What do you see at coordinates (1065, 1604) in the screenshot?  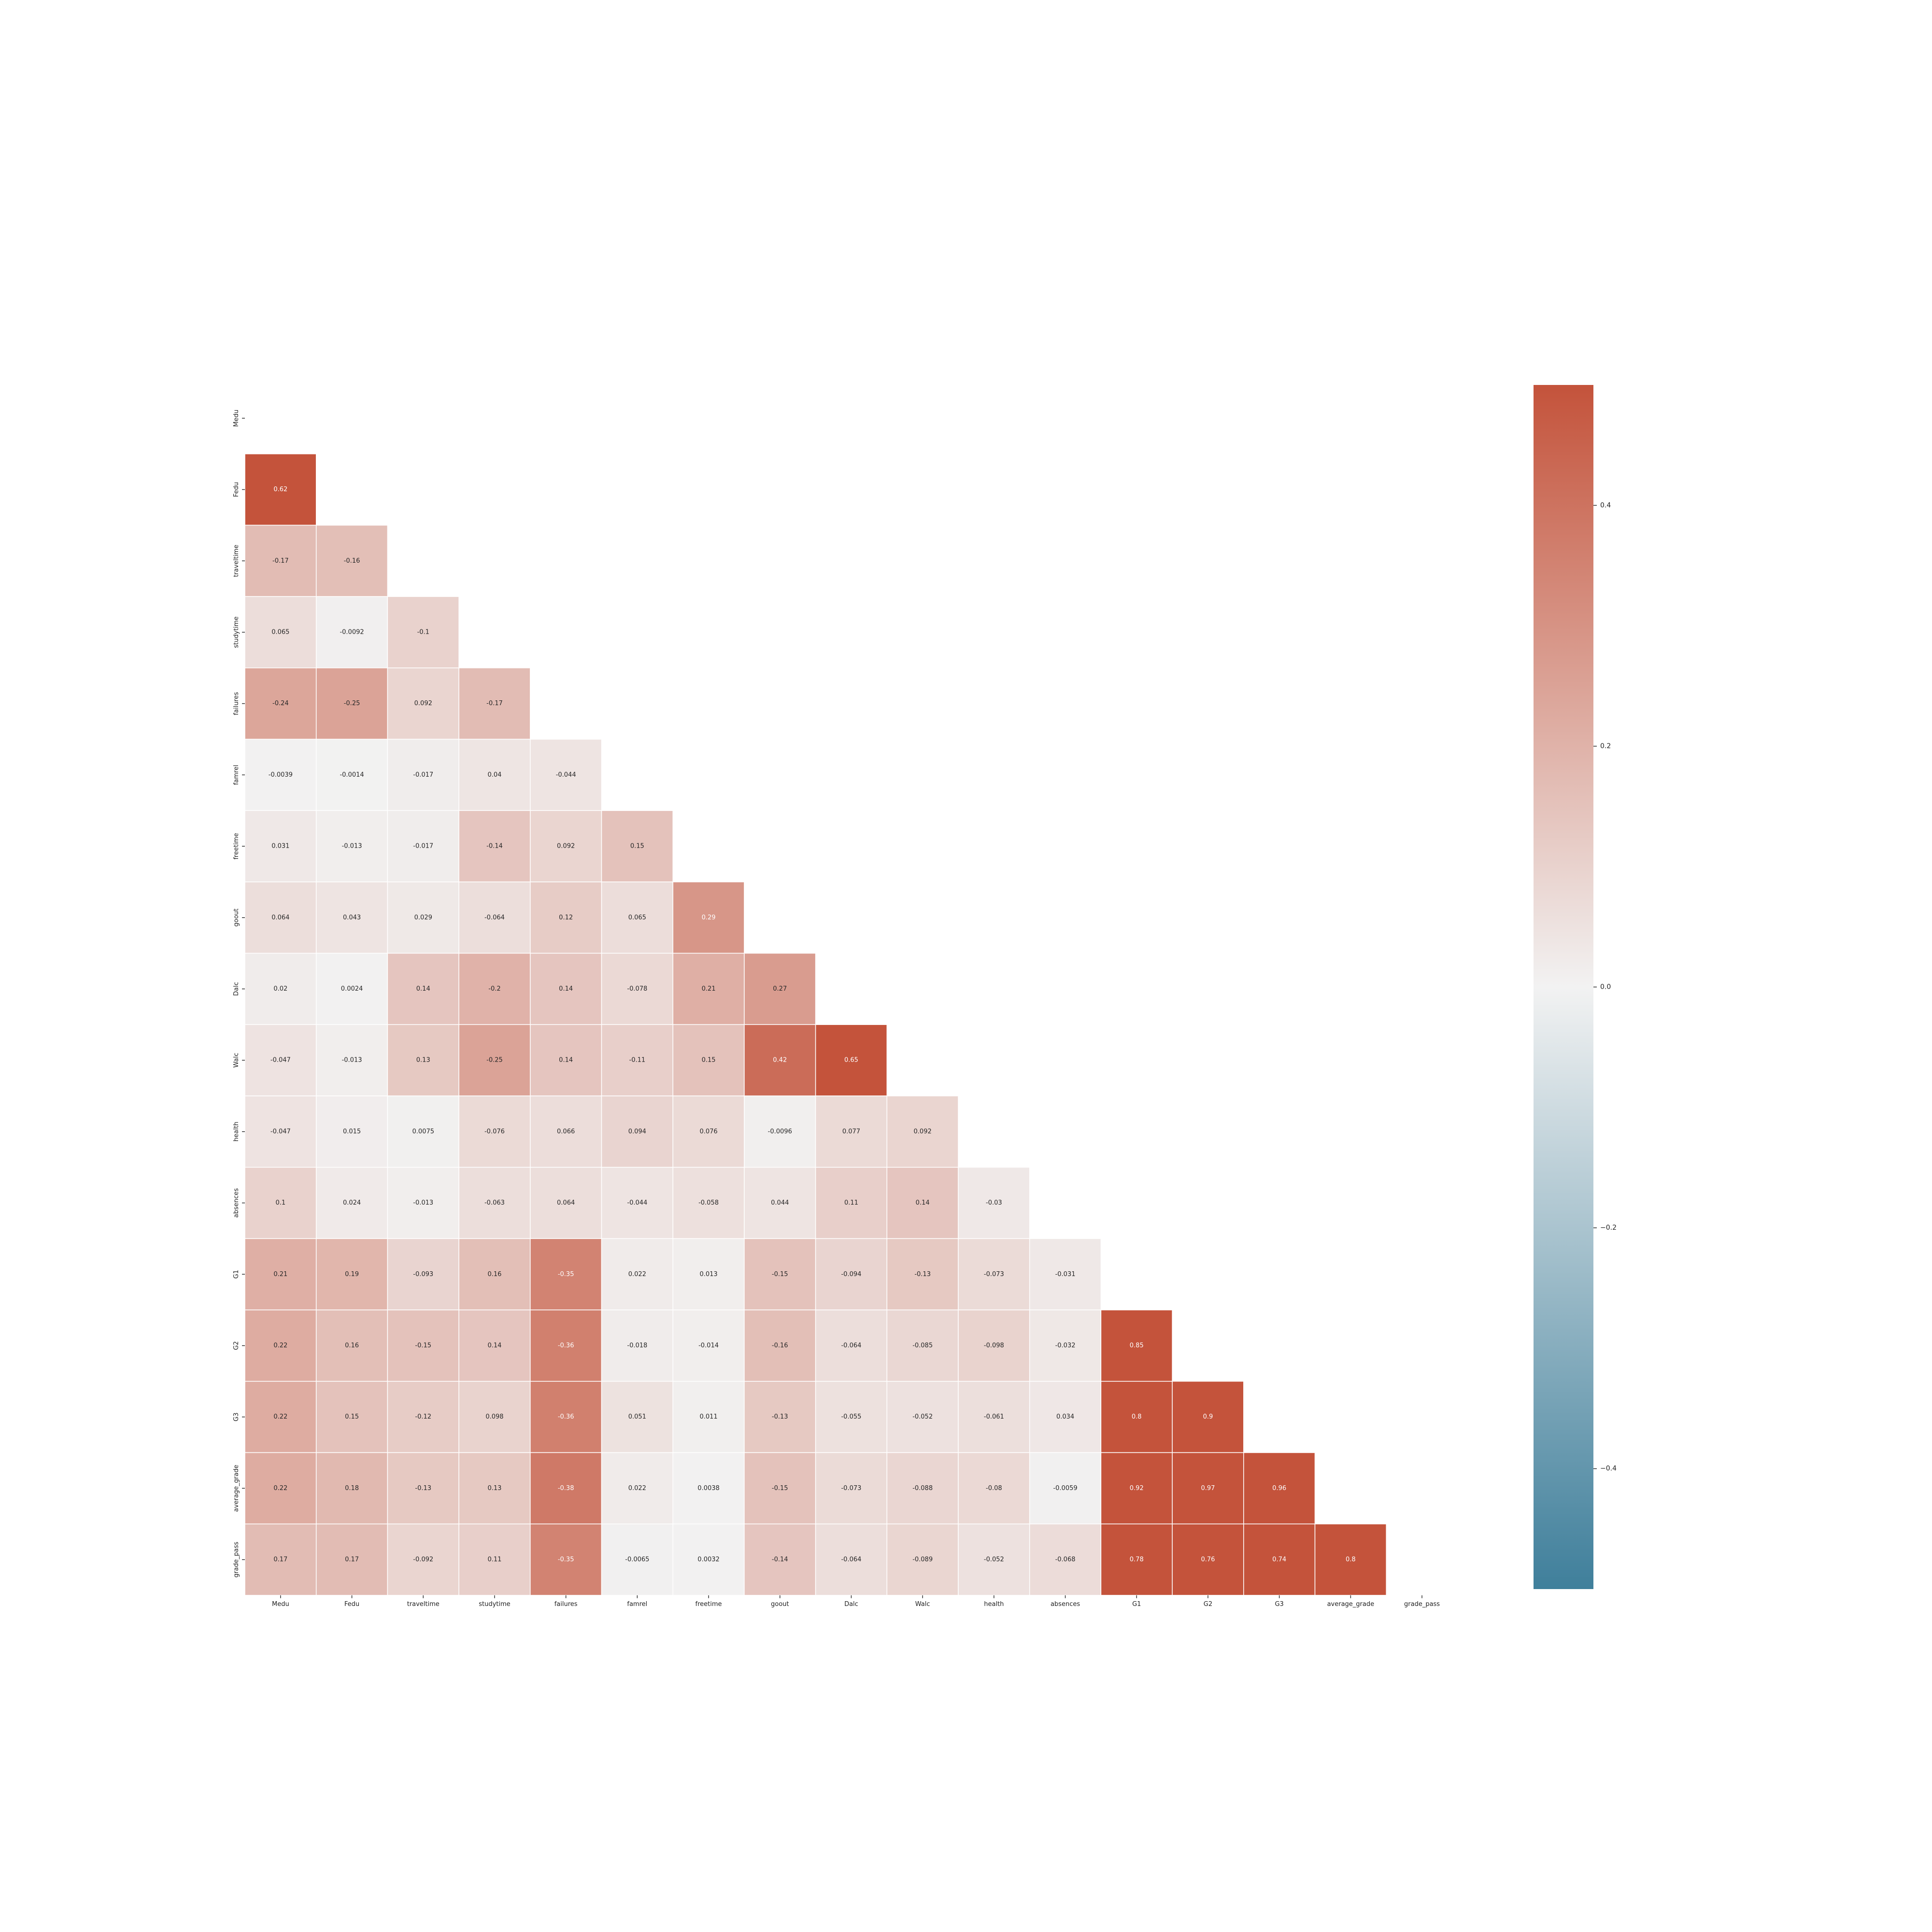 I see `x-tick-label: absences` at bounding box center [1065, 1604].